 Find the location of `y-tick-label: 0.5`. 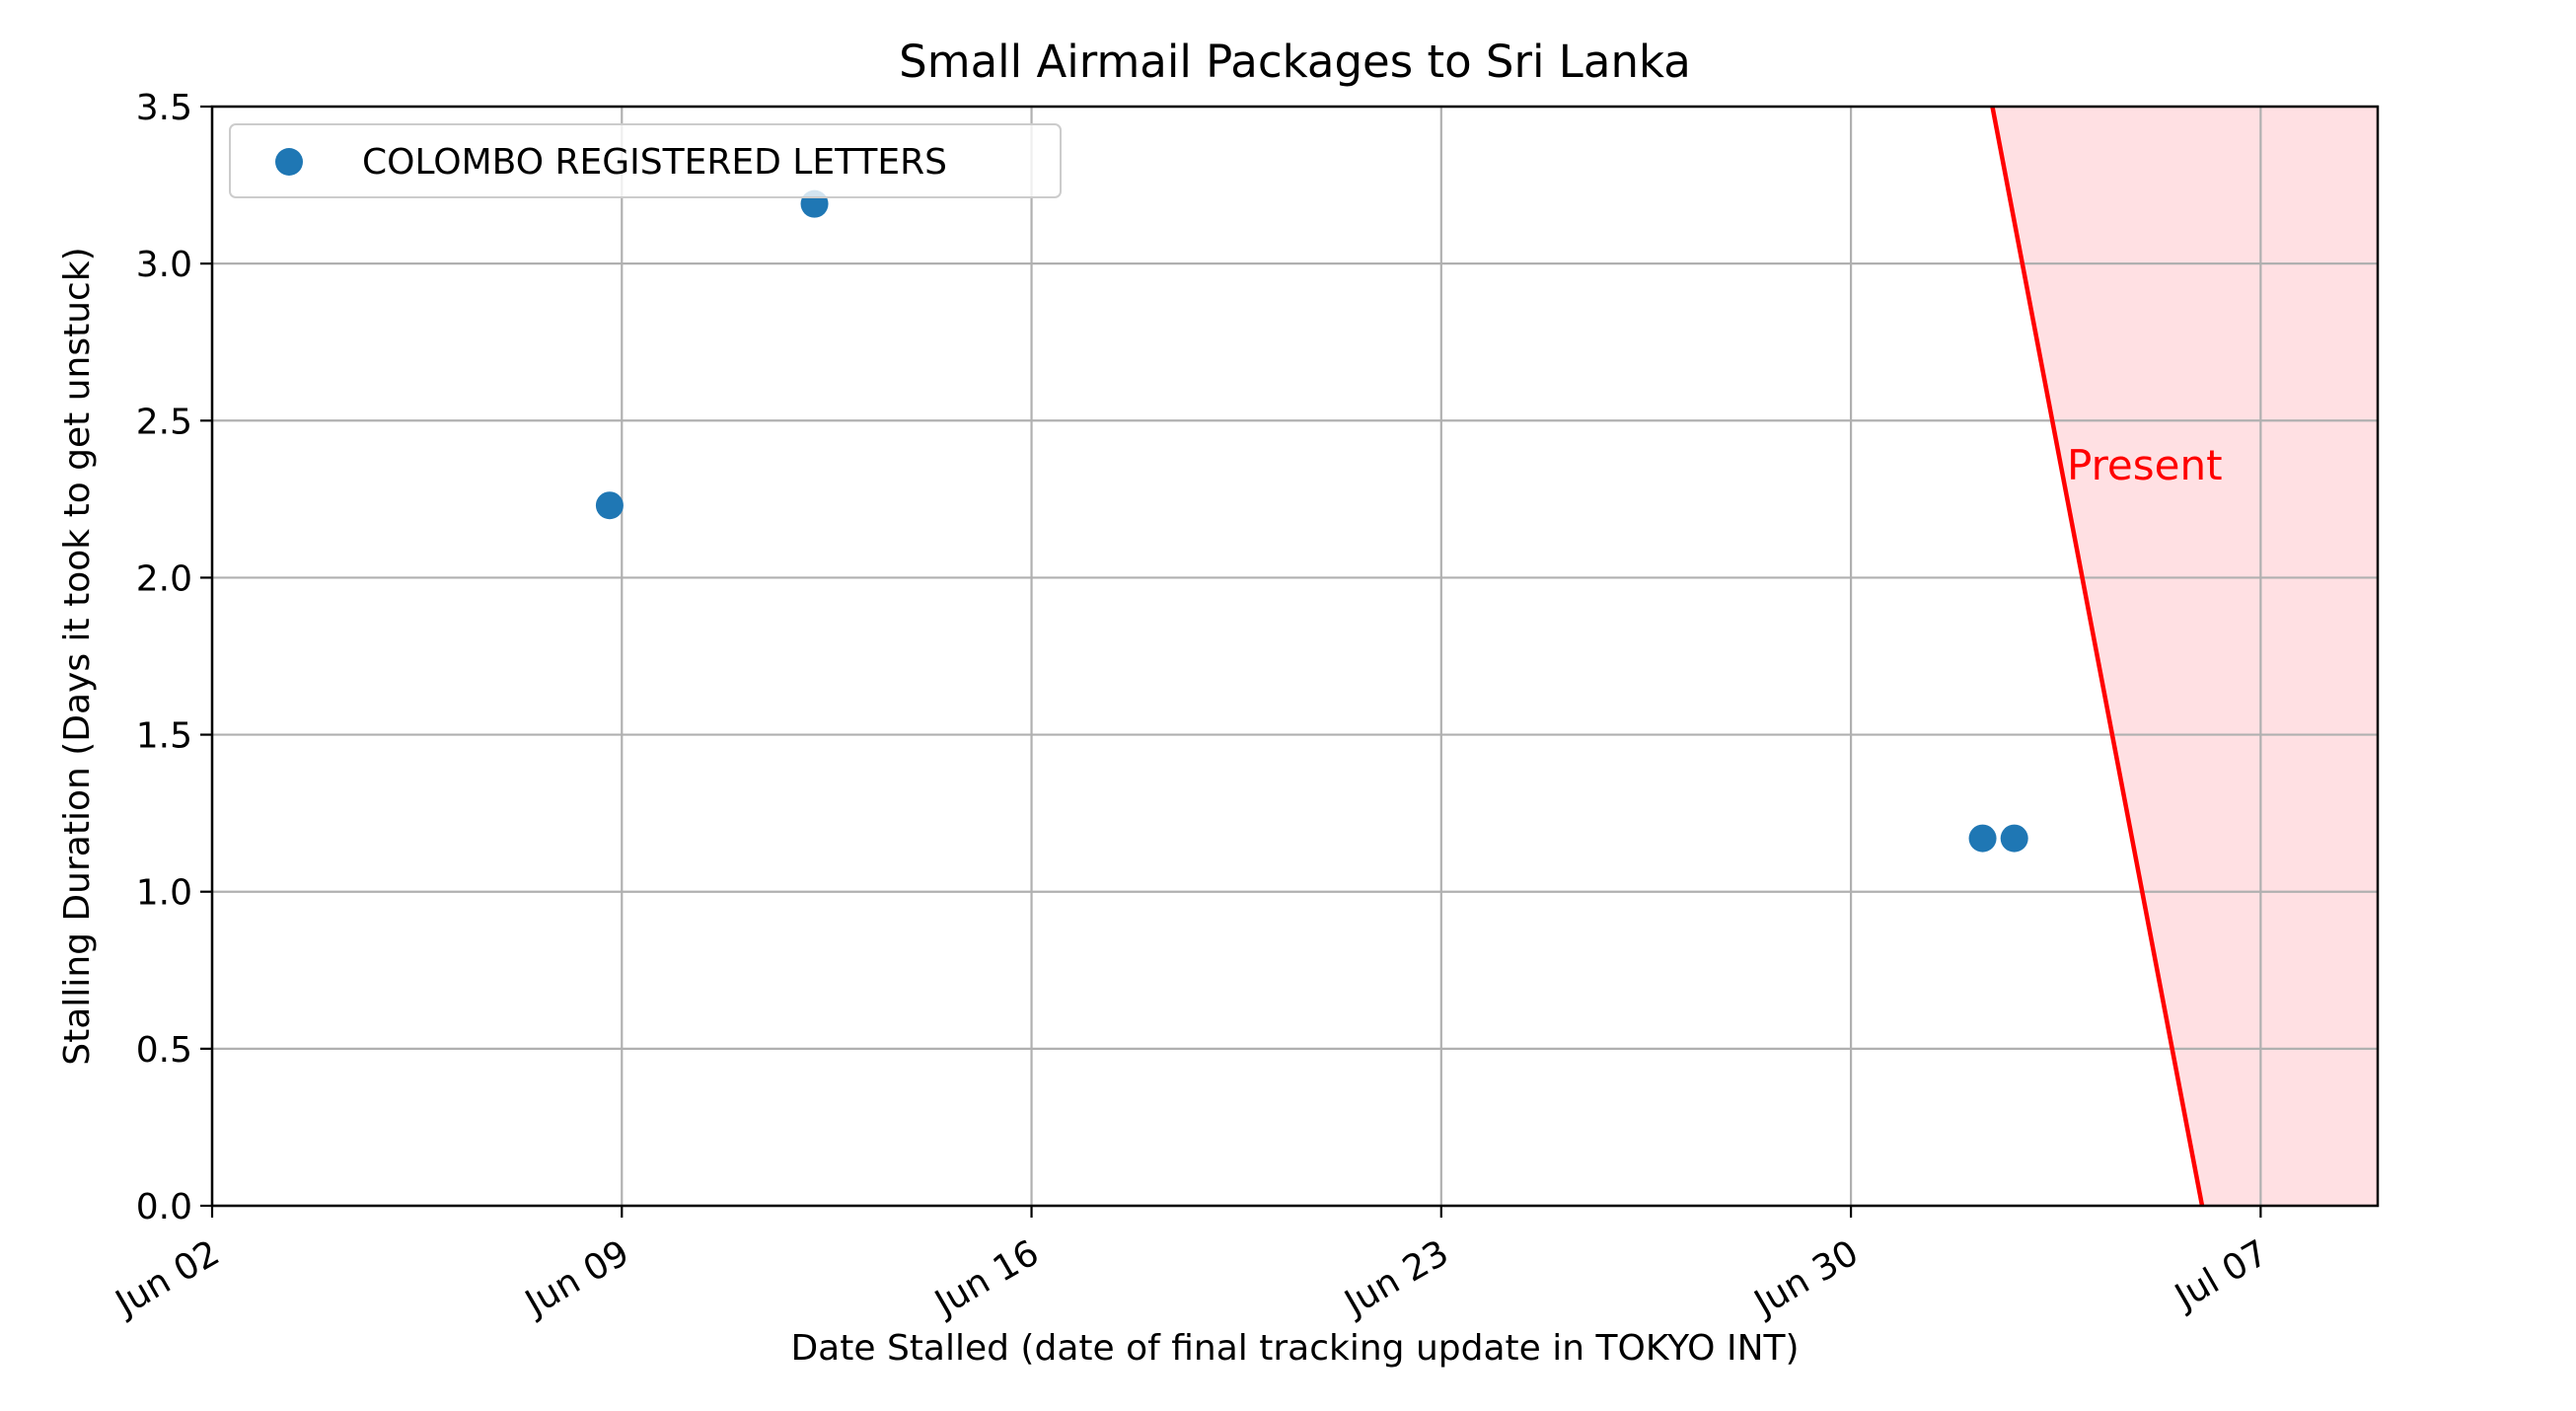

y-tick-label: 0.5 is located at coordinates (164, 1050).